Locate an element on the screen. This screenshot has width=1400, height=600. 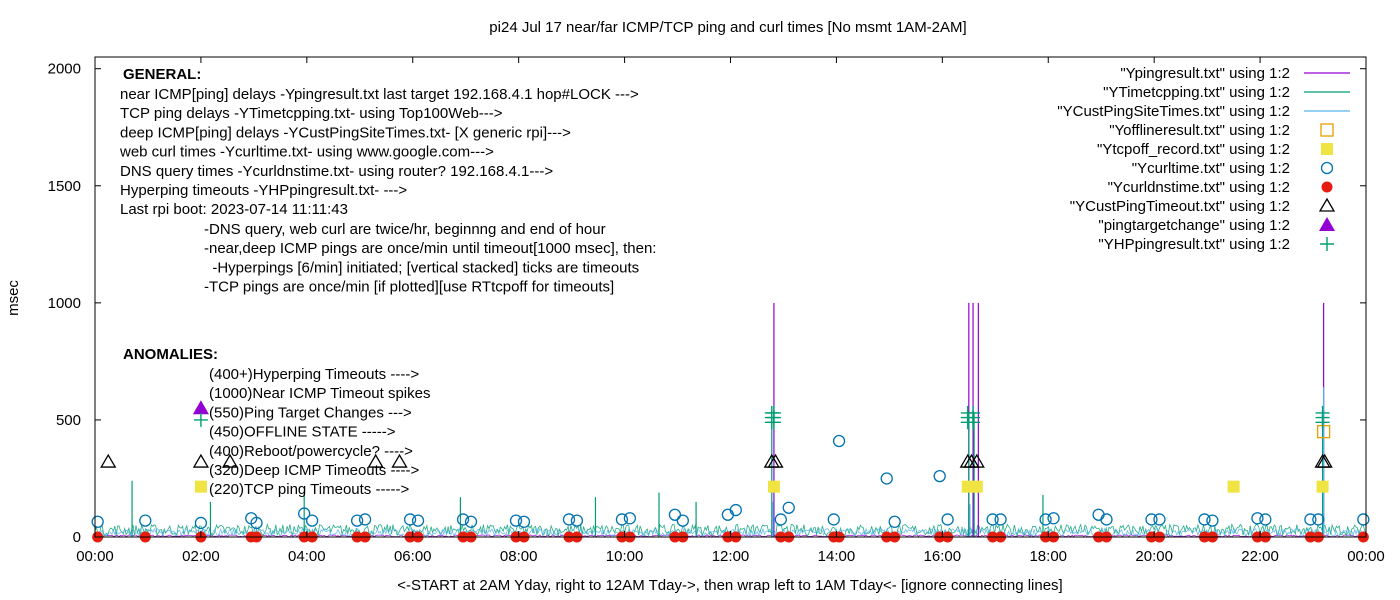
x-tick-label: 04:00 is located at coordinates (307, 556).